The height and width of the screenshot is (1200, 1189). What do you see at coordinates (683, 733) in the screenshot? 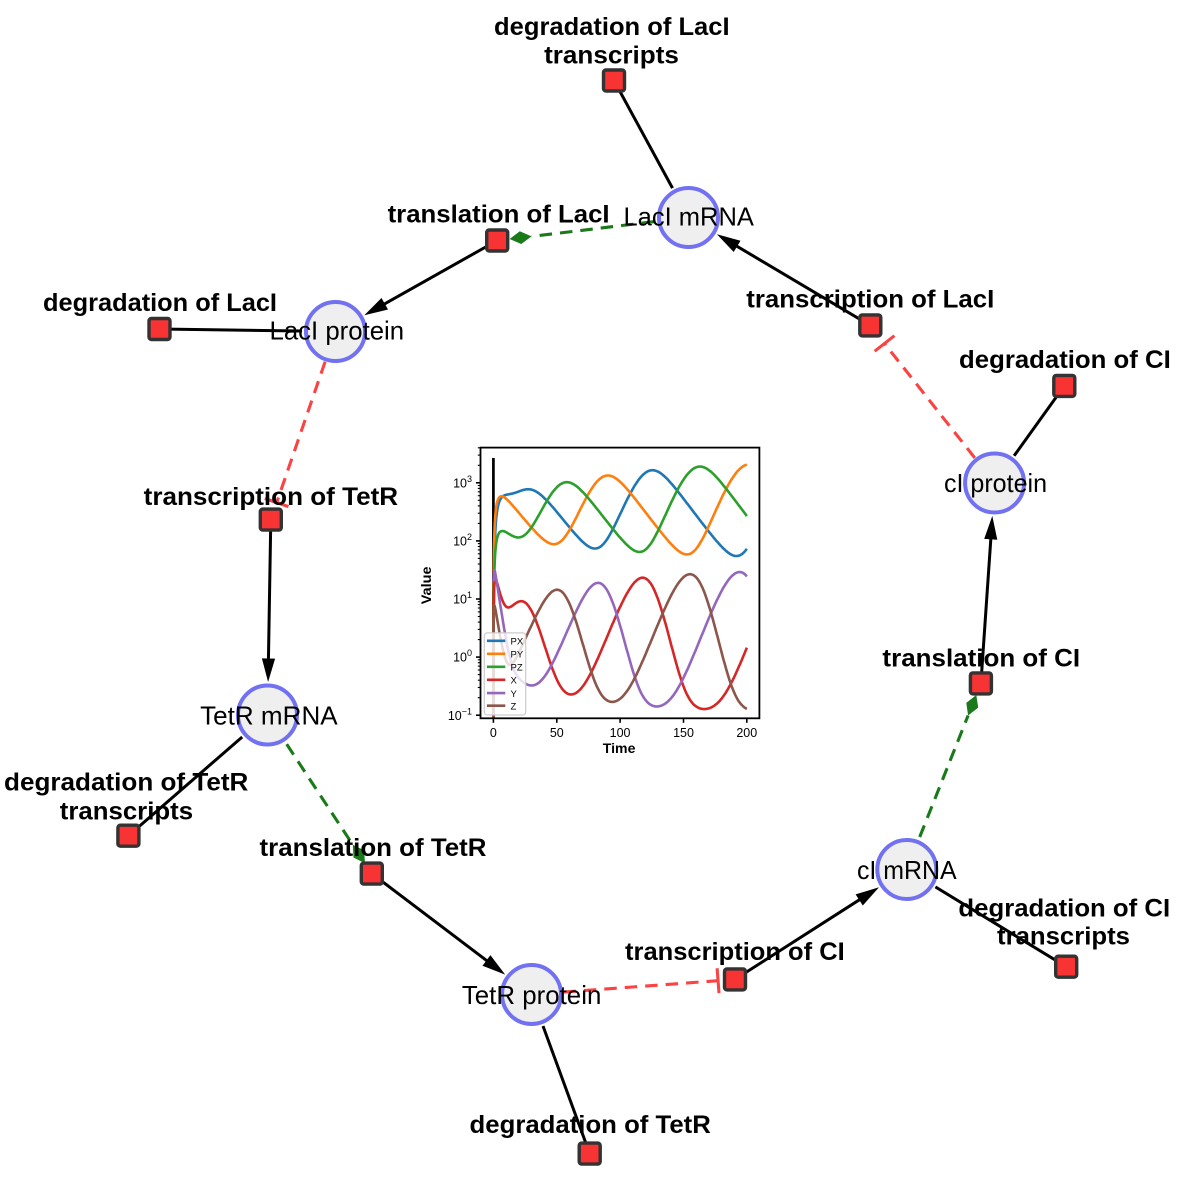
I see `svg-text: 150` at bounding box center [683, 733].